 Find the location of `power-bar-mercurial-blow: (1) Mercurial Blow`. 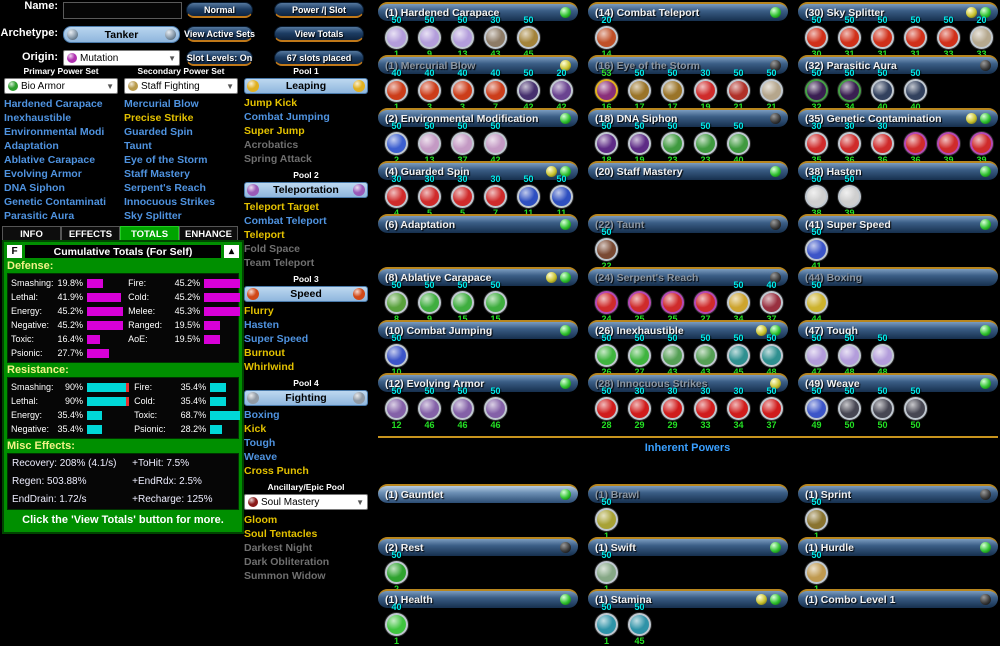

power-bar-mercurial-blow: (1) Mercurial Blow is located at coordinates (478, 64).